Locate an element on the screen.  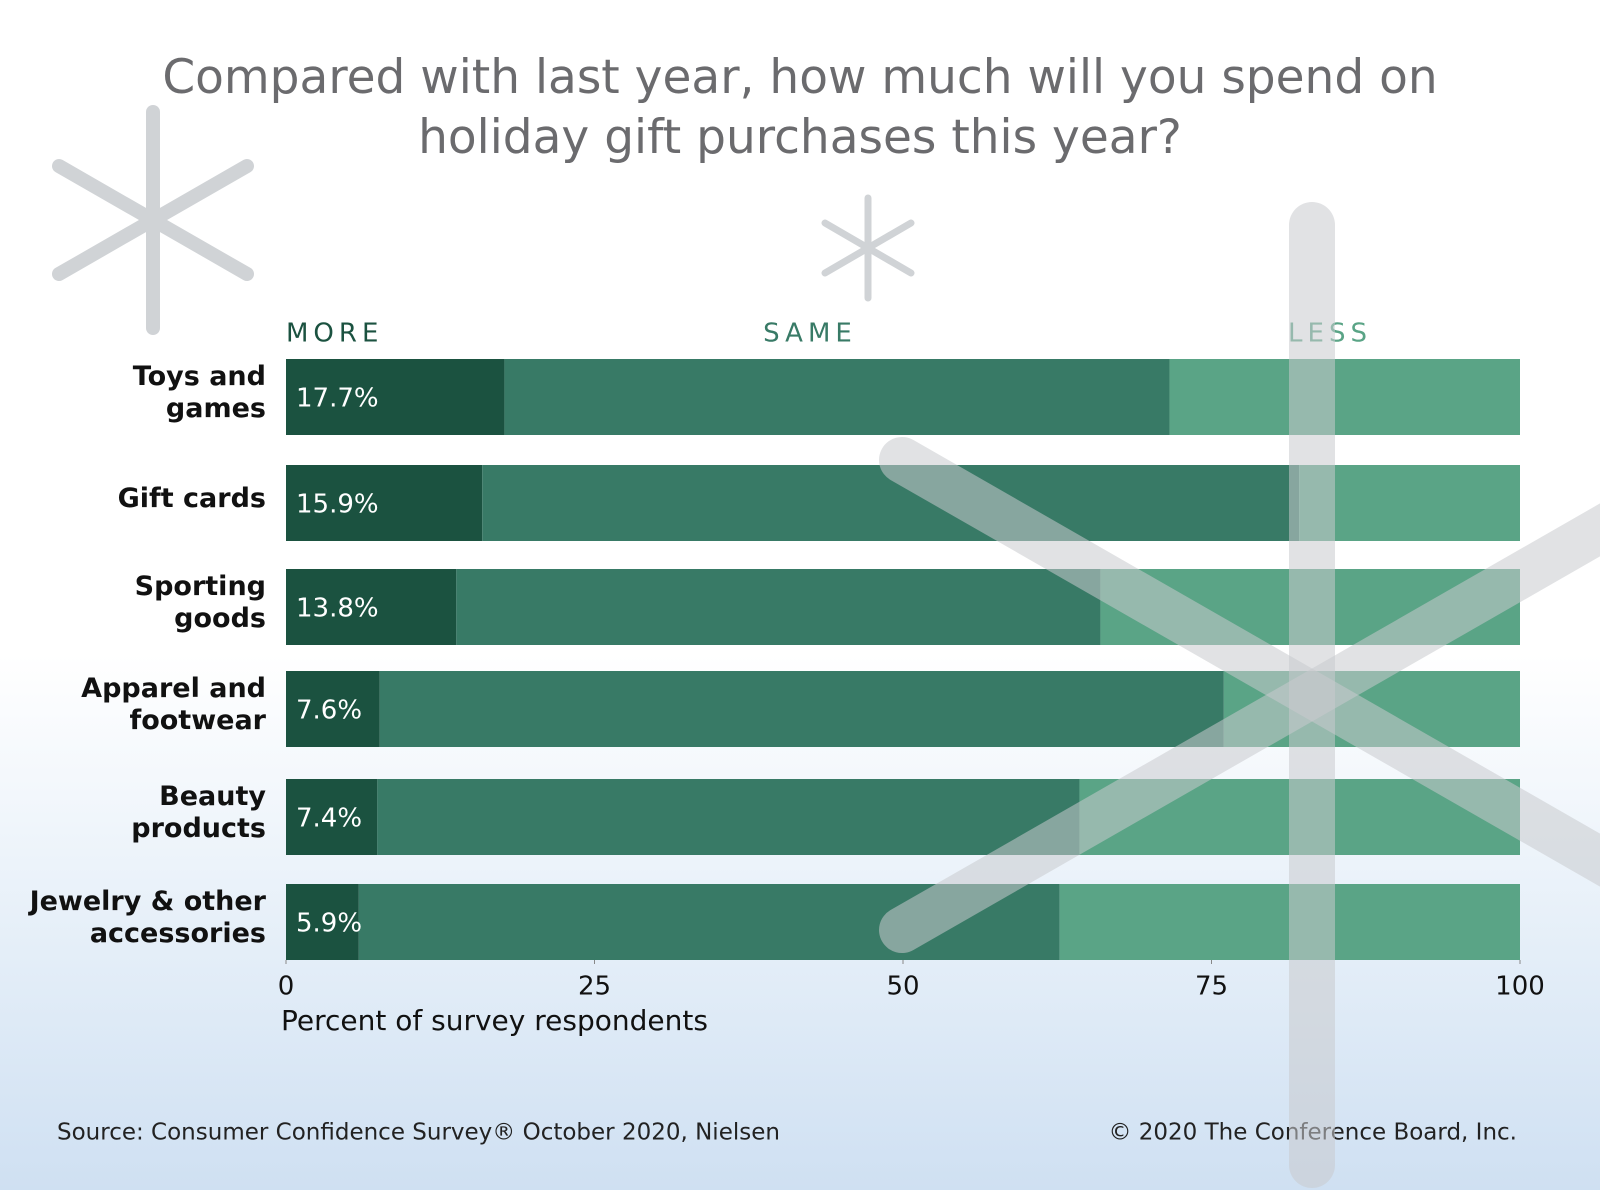
legend-label: LESS is located at coordinates (1330, 334).